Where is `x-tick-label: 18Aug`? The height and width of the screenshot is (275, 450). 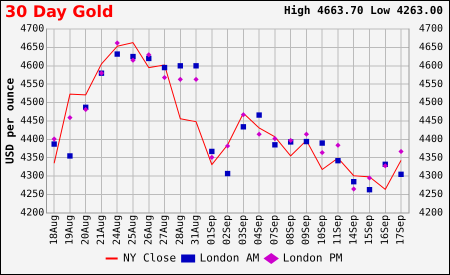 x-tick-label: 18Aug is located at coordinates (54, 230).